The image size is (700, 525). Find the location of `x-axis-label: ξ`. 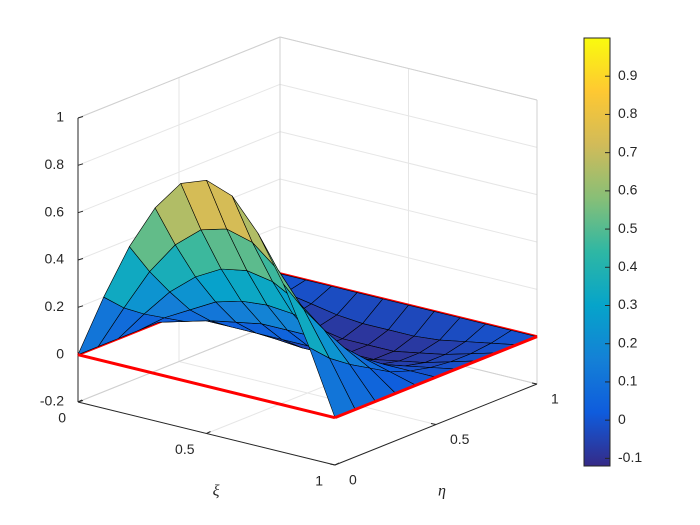

x-axis-label: ξ is located at coordinates (216, 491).